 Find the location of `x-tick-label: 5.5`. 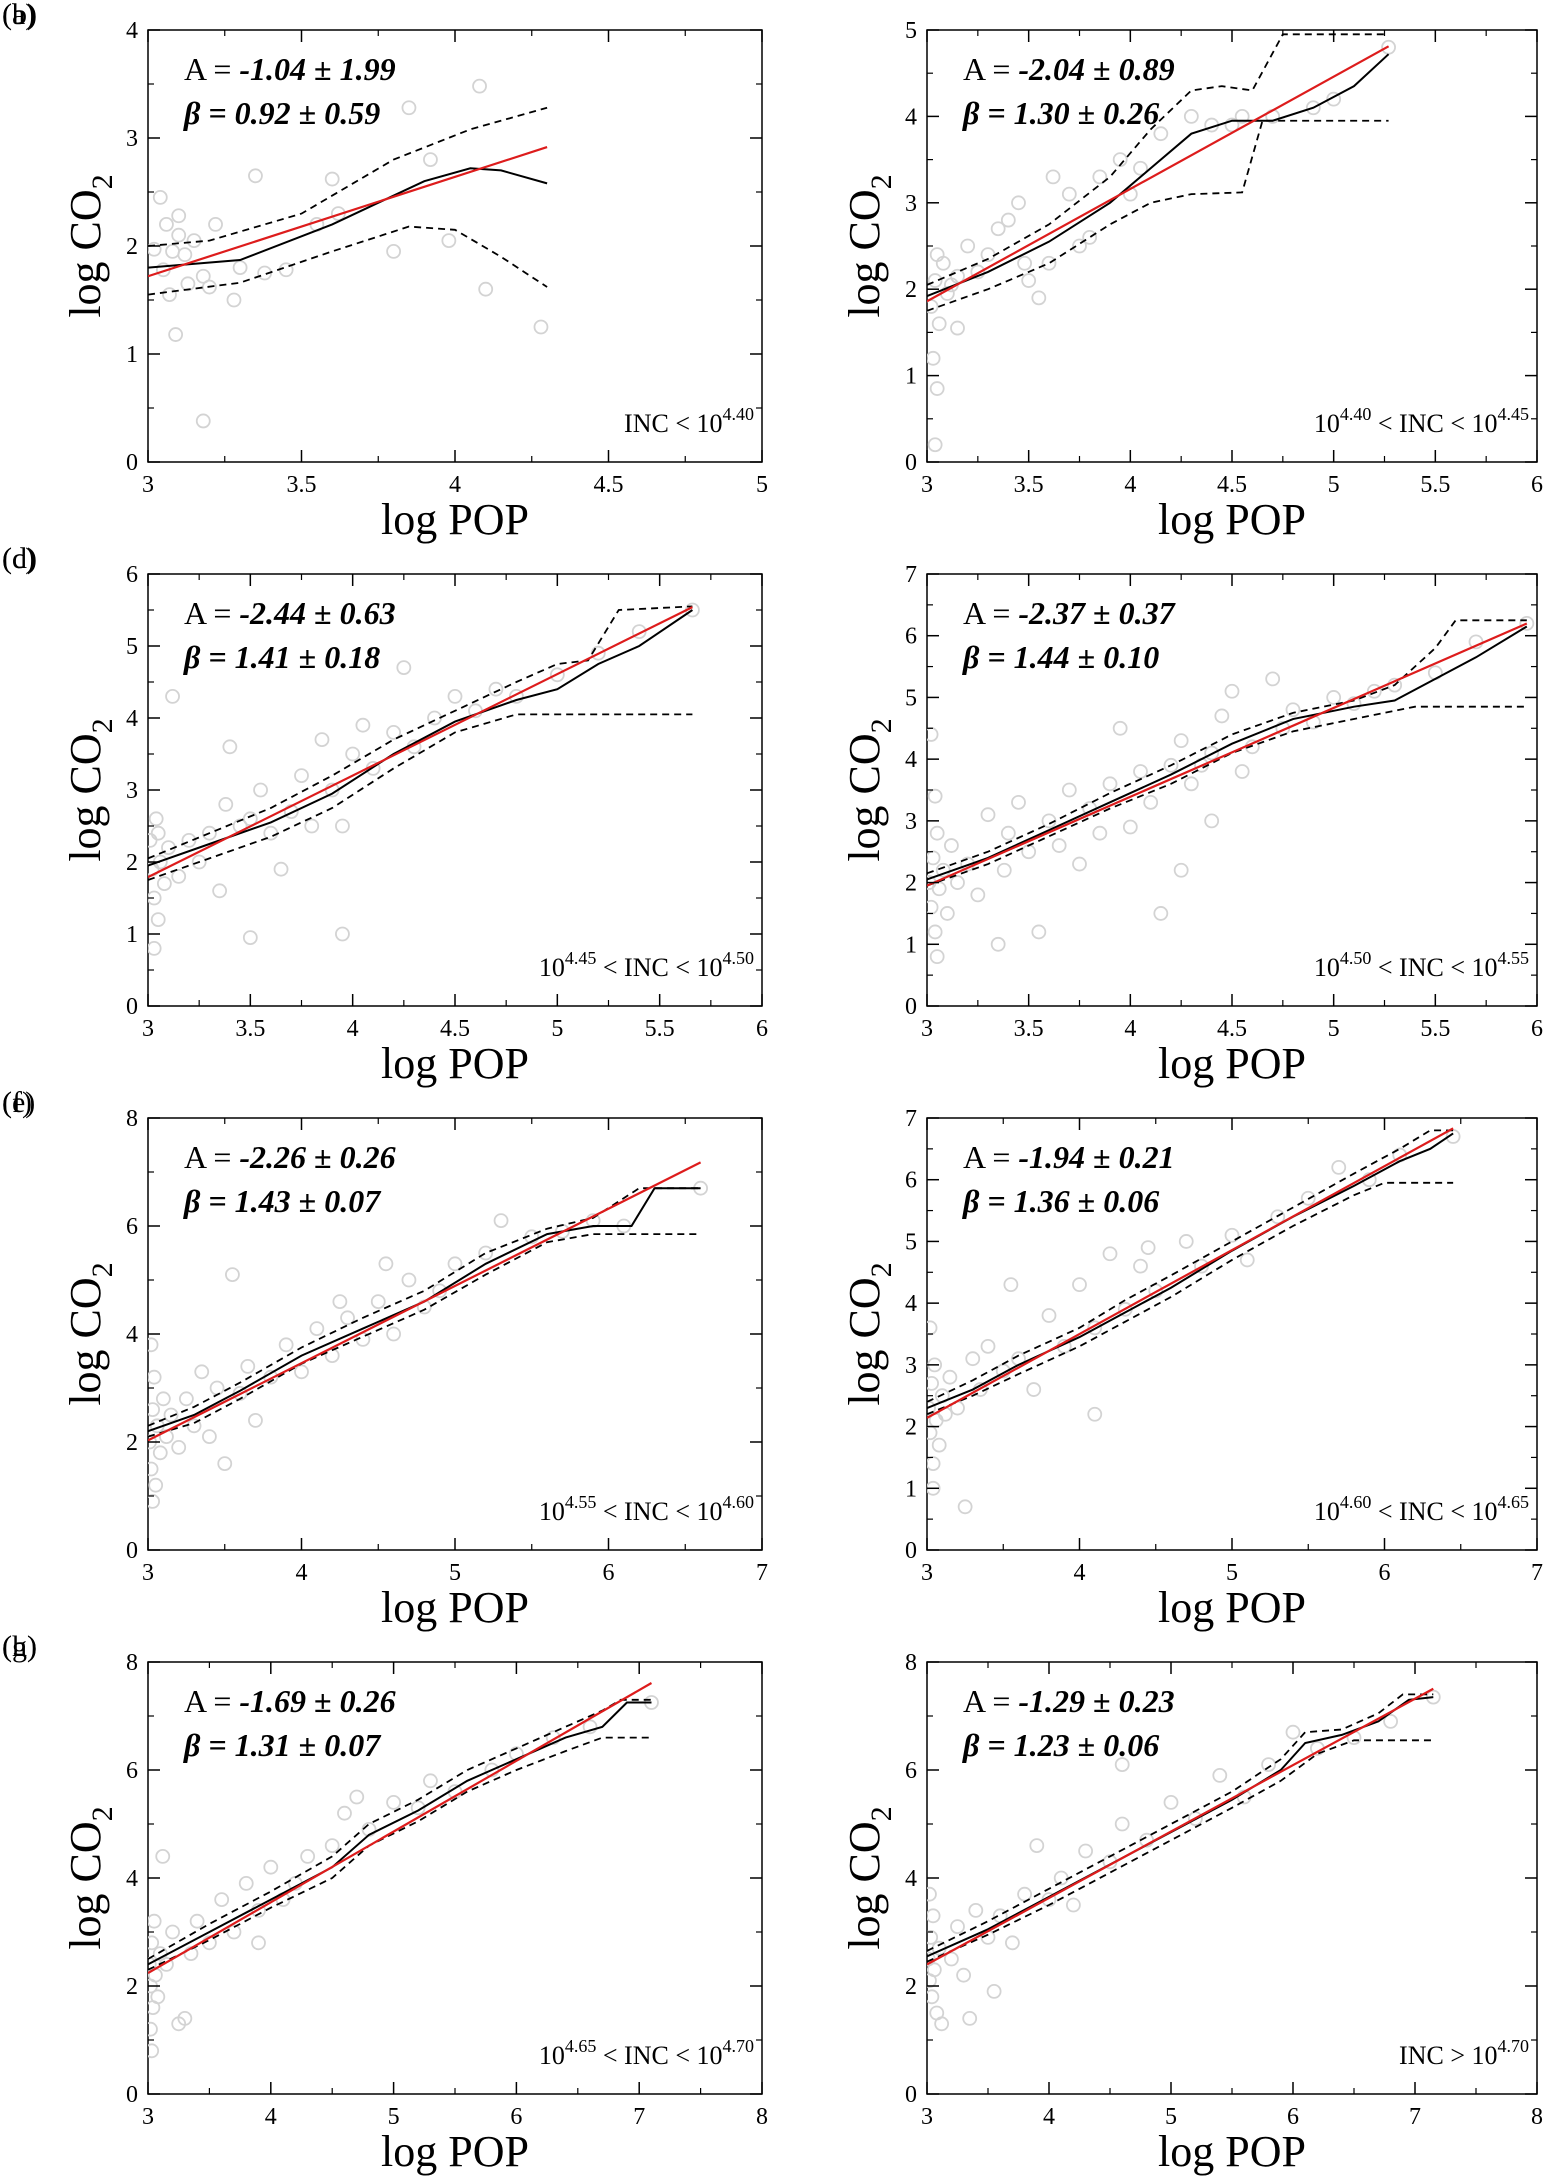

x-tick-label: 5.5 is located at coordinates (1435, 485).